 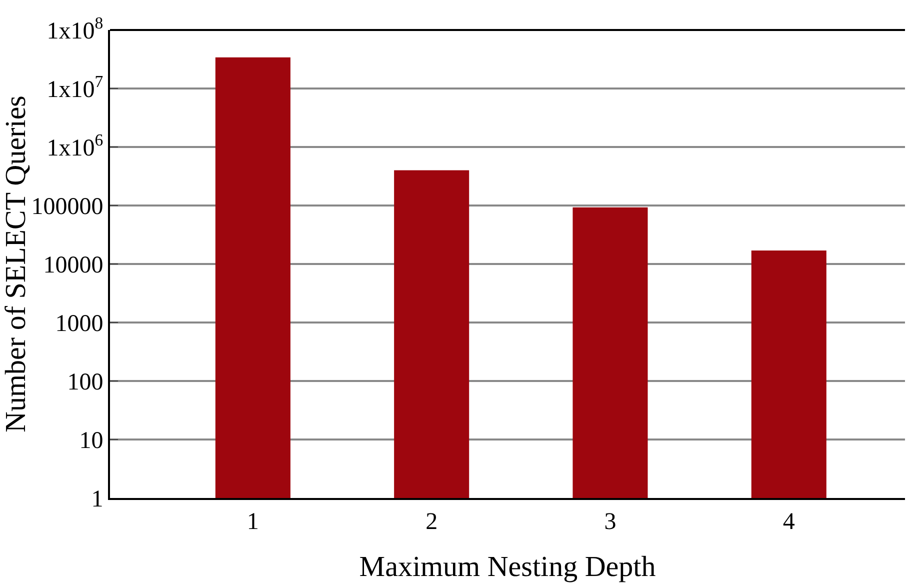 What do you see at coordinates (432, 521) in the screenshot?
I see `x-tick-label: 2` at bounding box center [432, 521].